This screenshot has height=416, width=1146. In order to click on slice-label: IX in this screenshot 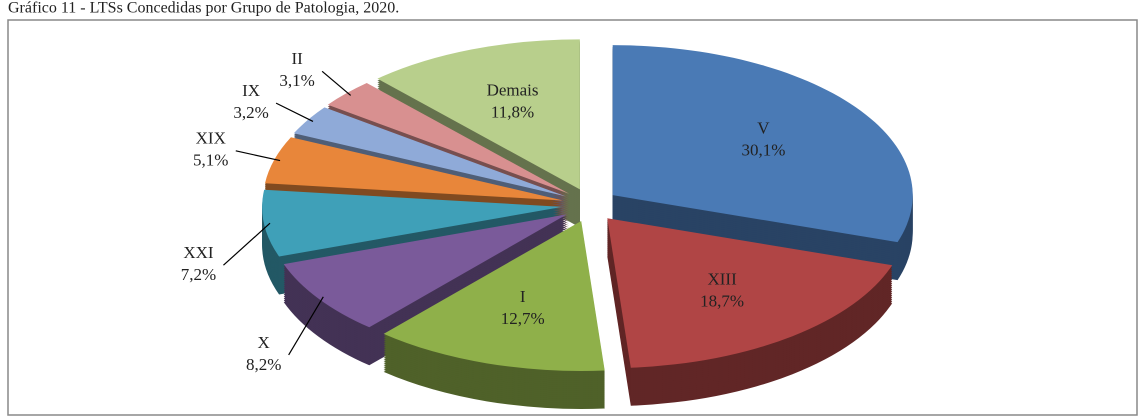, I will do `click(251, 90)`.